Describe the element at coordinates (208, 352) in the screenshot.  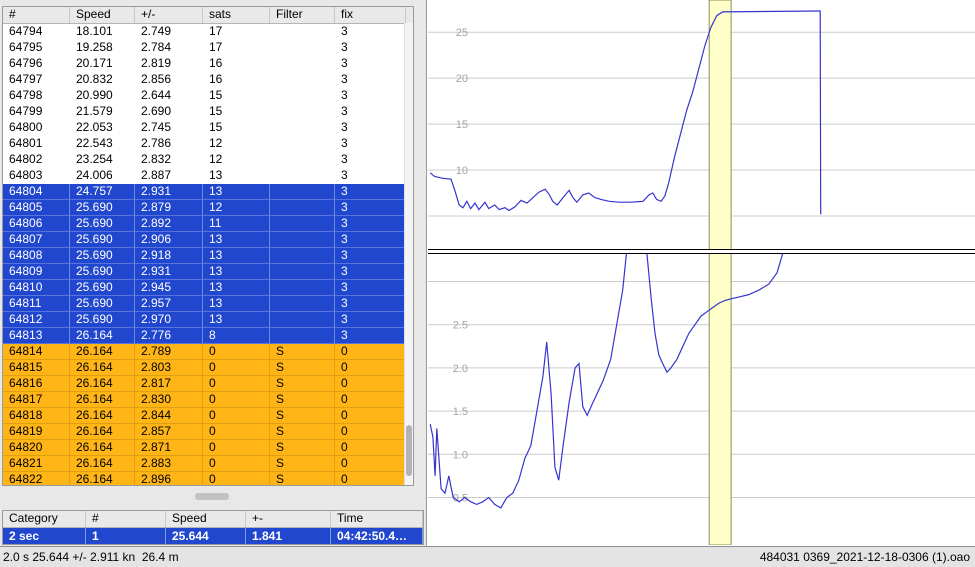
I see `table-row: 64814 26.164 2.789 0 S 0` at that location.